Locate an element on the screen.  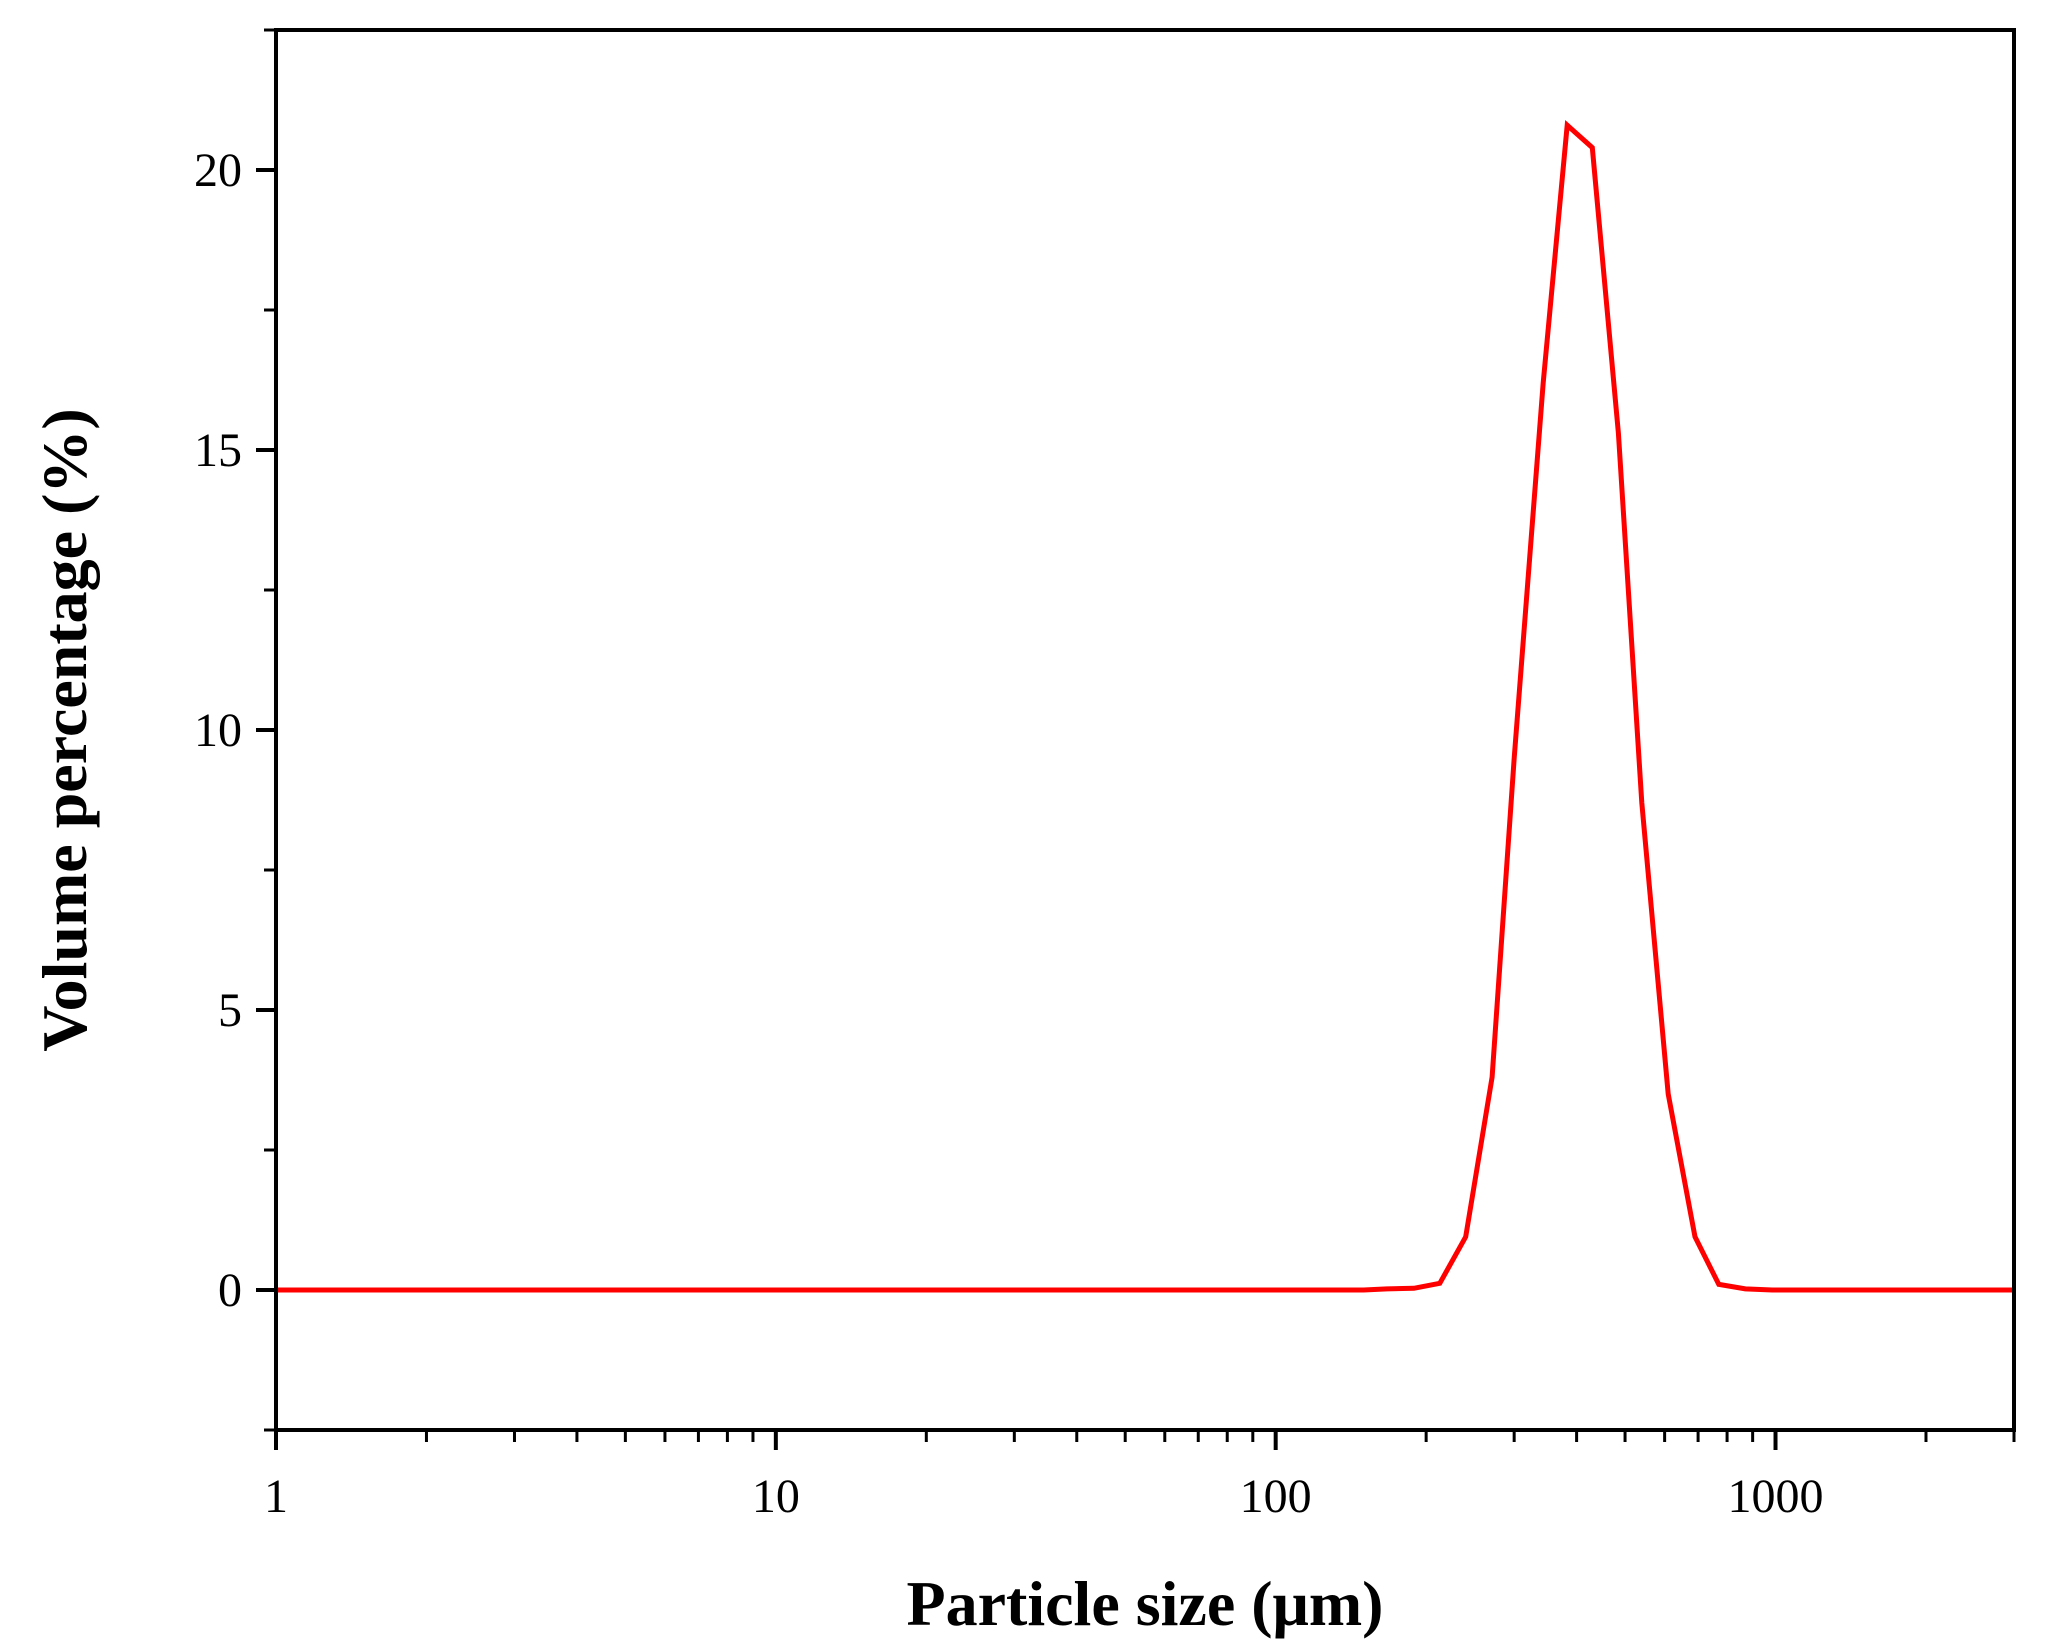
x-tick-label: 10 is located at coordinates (776, 1496).